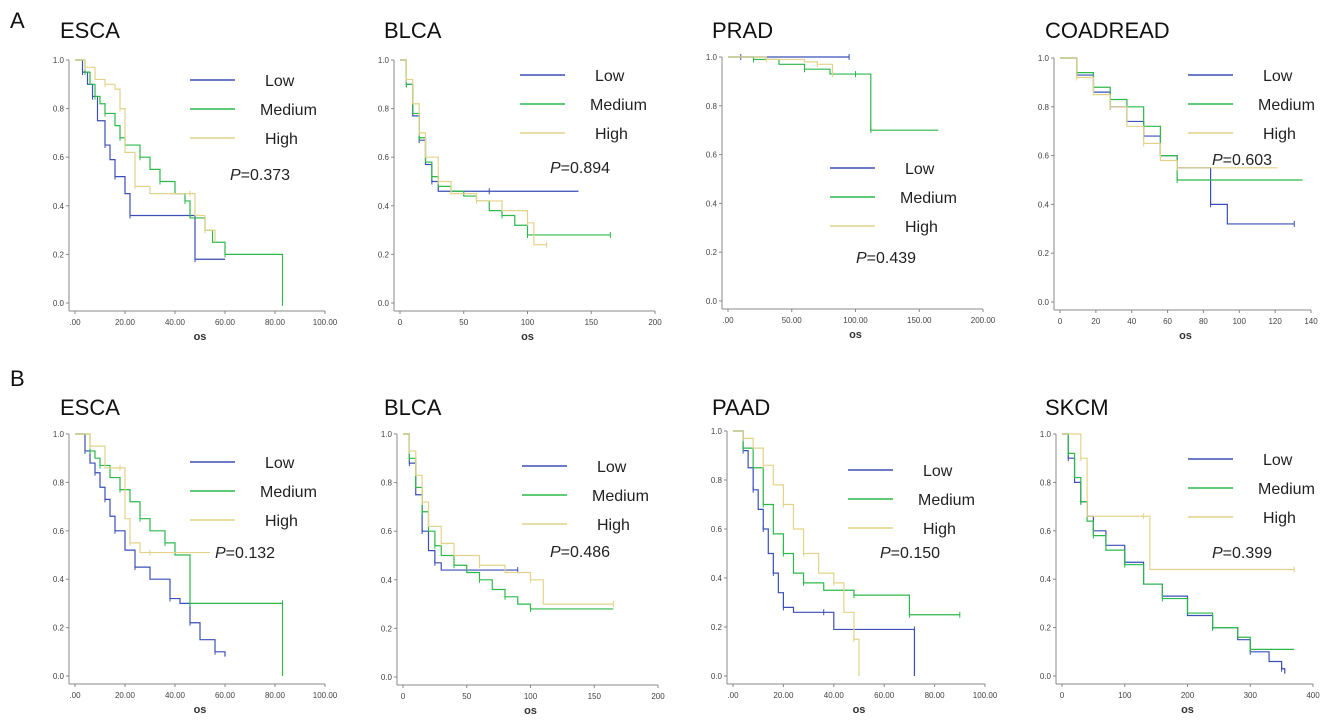 The width and height of the screenshot is (1335, 721). What do you see at coordinates (983, 320) in the screenshot?
I see `x-tick-label: 200.00` at bounding box center [983, 320].